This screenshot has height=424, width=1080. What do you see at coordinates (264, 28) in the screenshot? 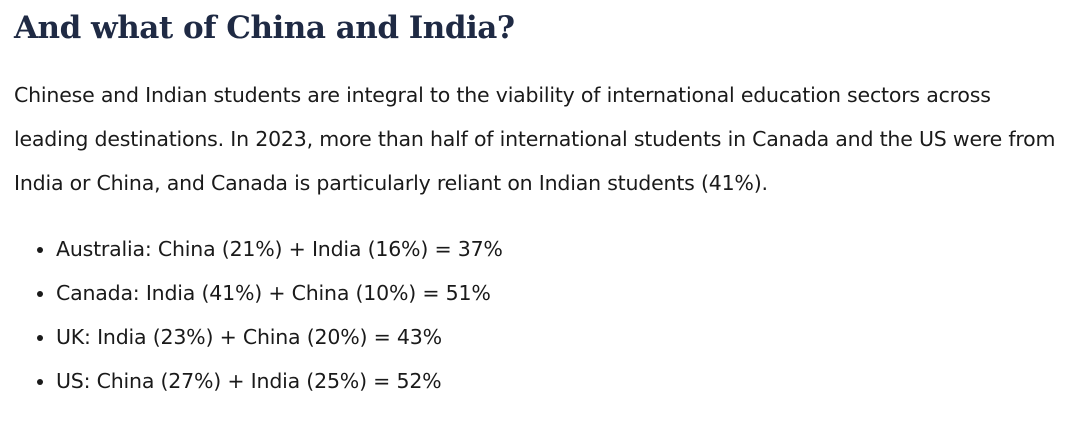
I see `heading: And what of China and India?` at bounding box center [264, 28].